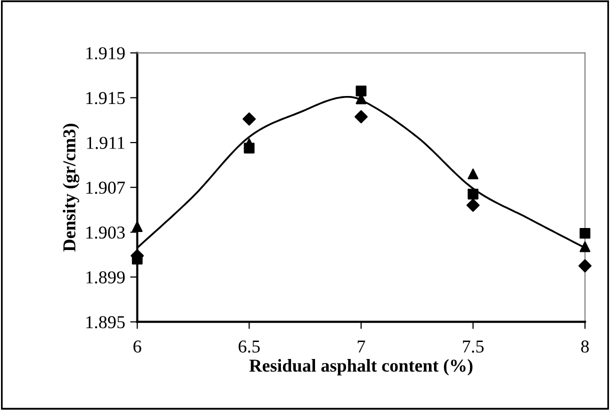 This screenshot has height=410, width=610. Describe the element at coordinates (105, 188) in the screenshot. I see `y-tick-label: 1.907` at that location.